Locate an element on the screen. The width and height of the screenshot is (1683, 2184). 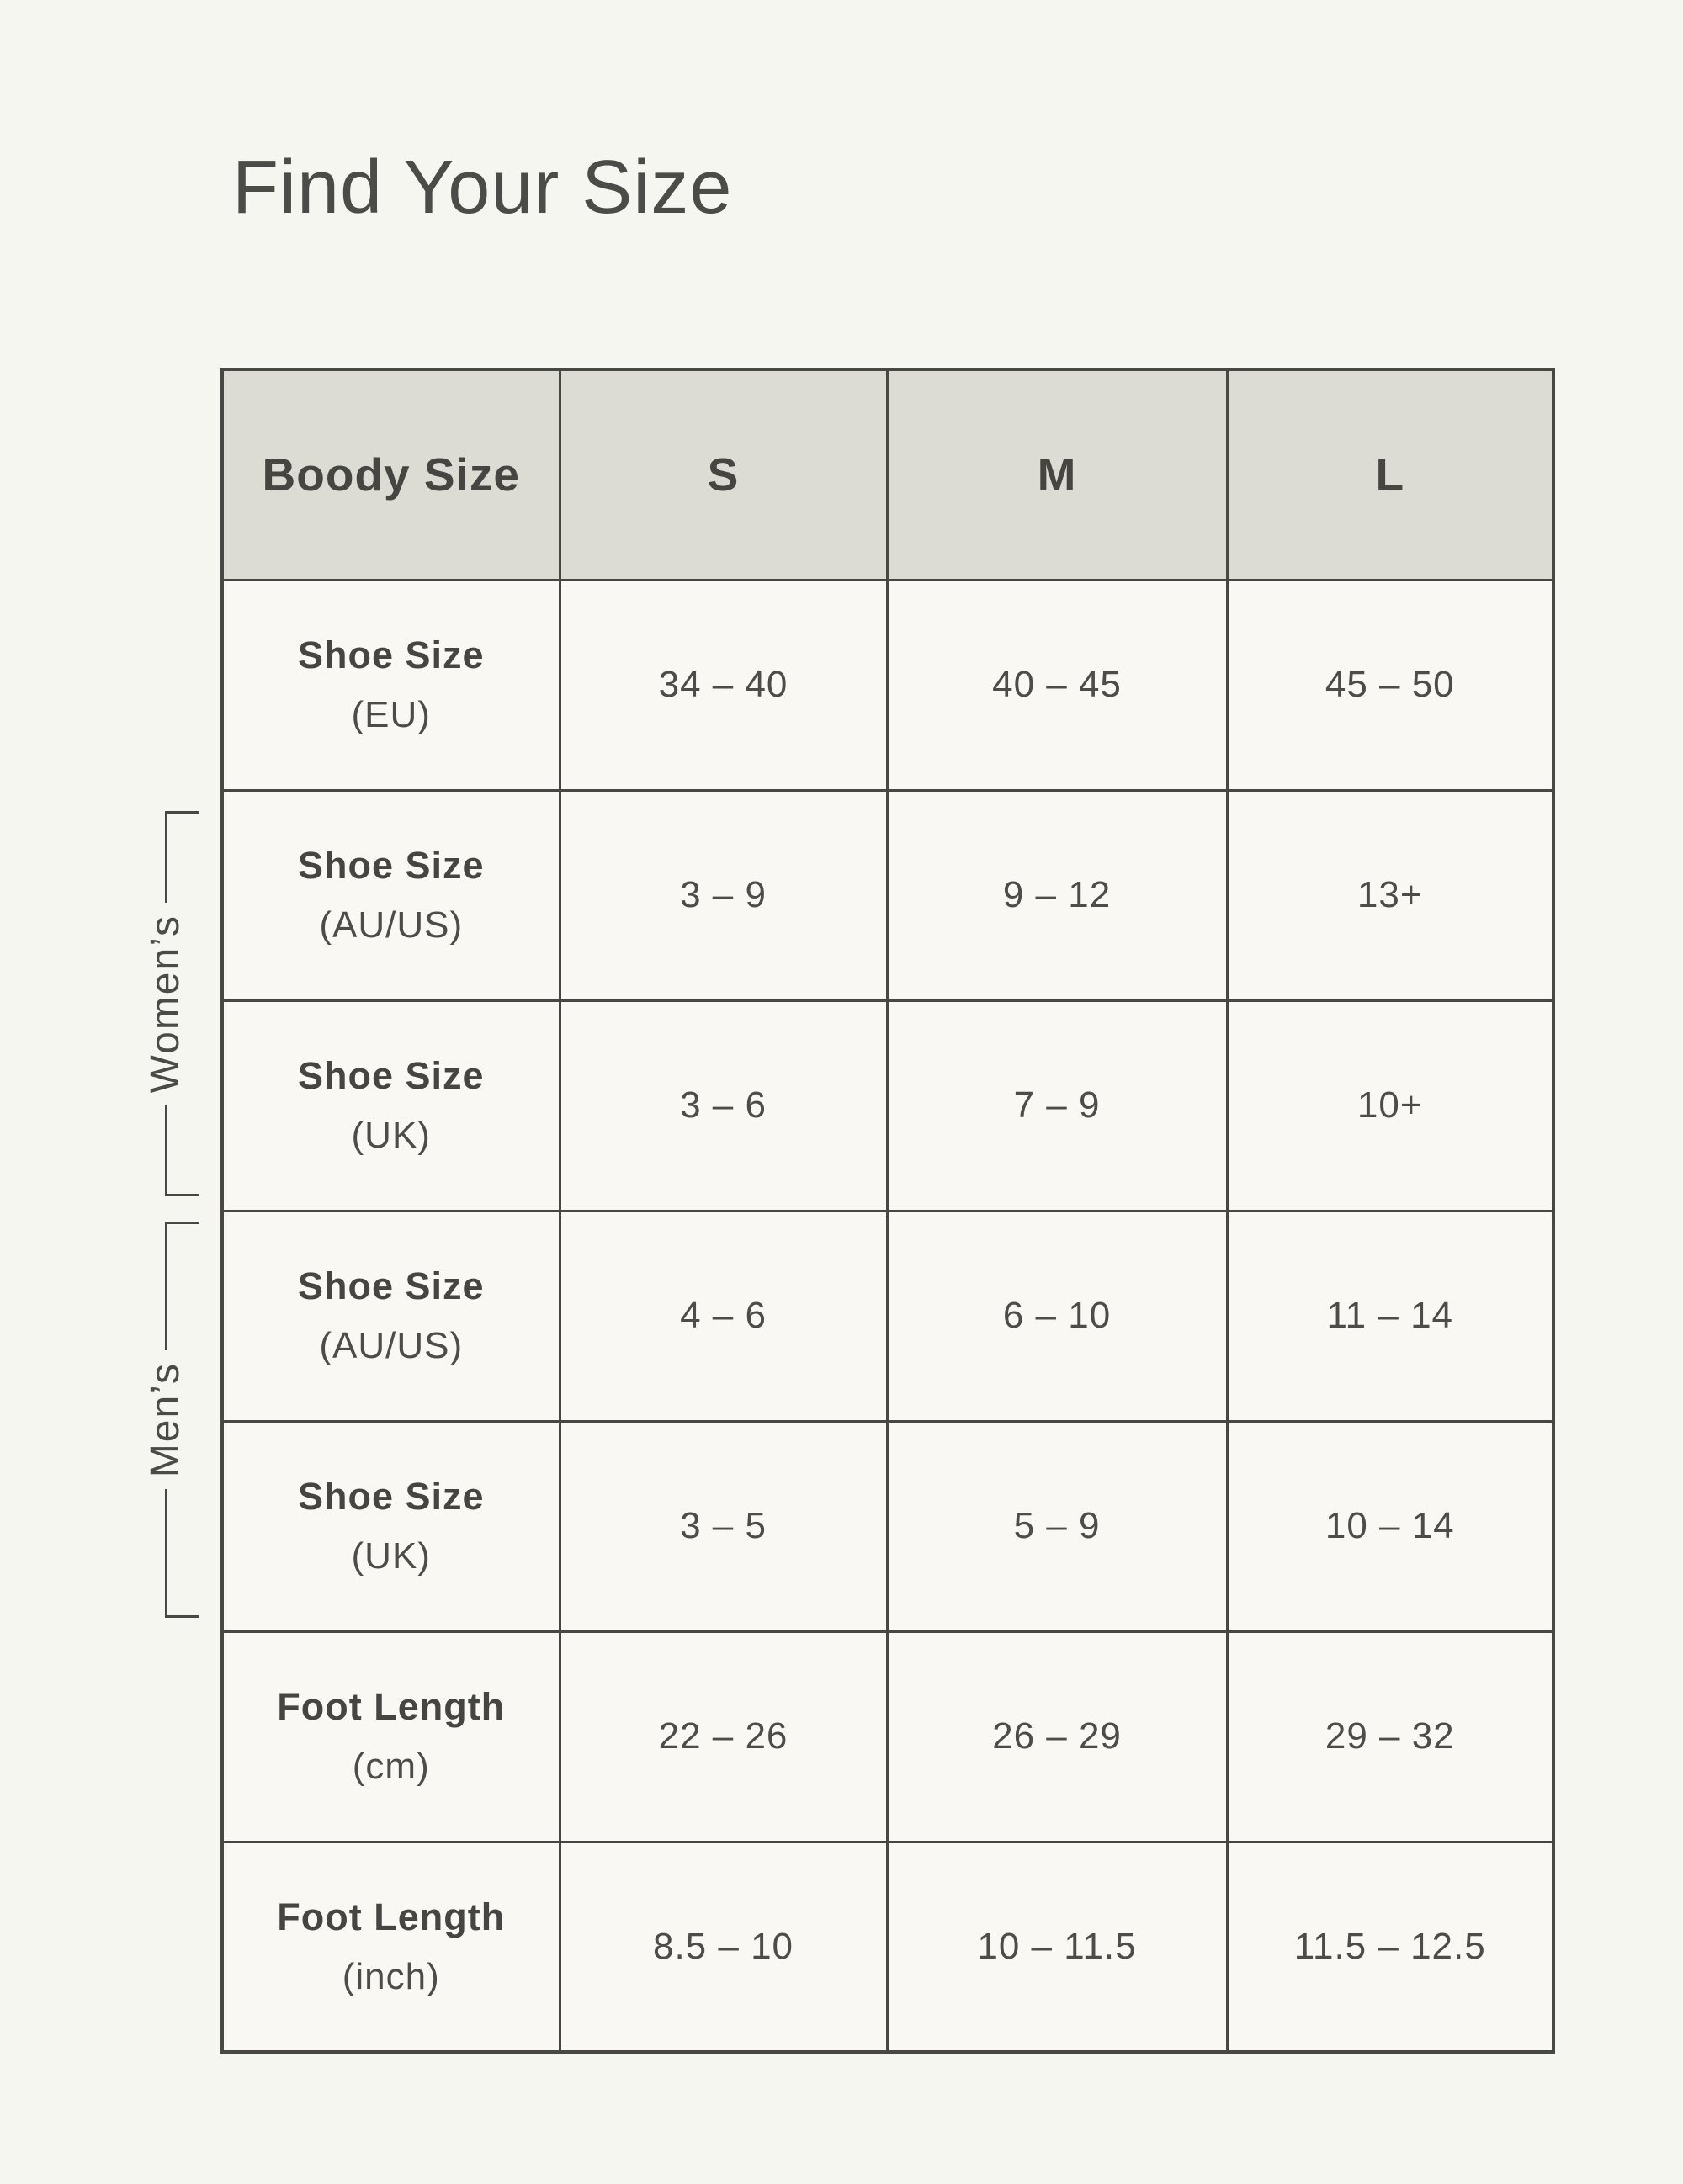
row-unit: (cm) is located at coordinates (391, 1767).